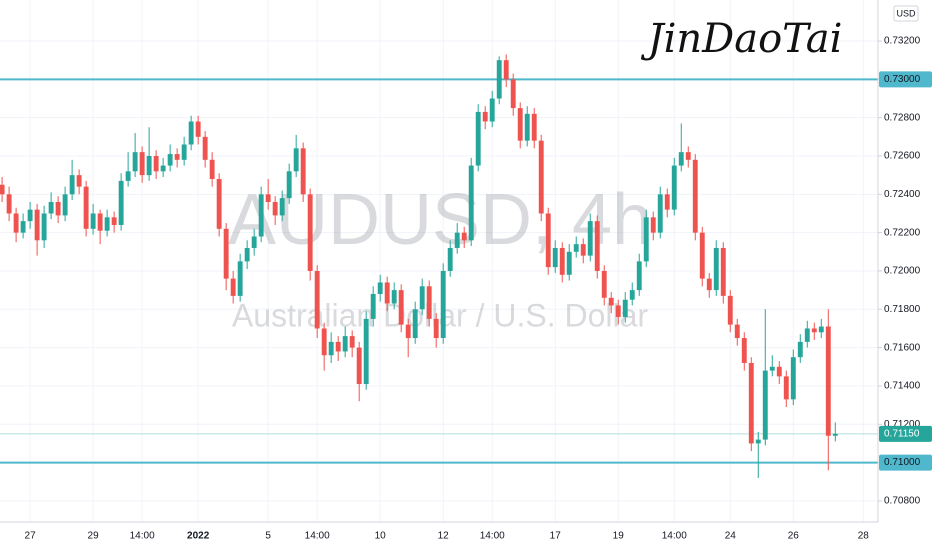 This screenshot has width=932, height=555. I want to click on y-tick-label: 0.70800, so click(902, 501).